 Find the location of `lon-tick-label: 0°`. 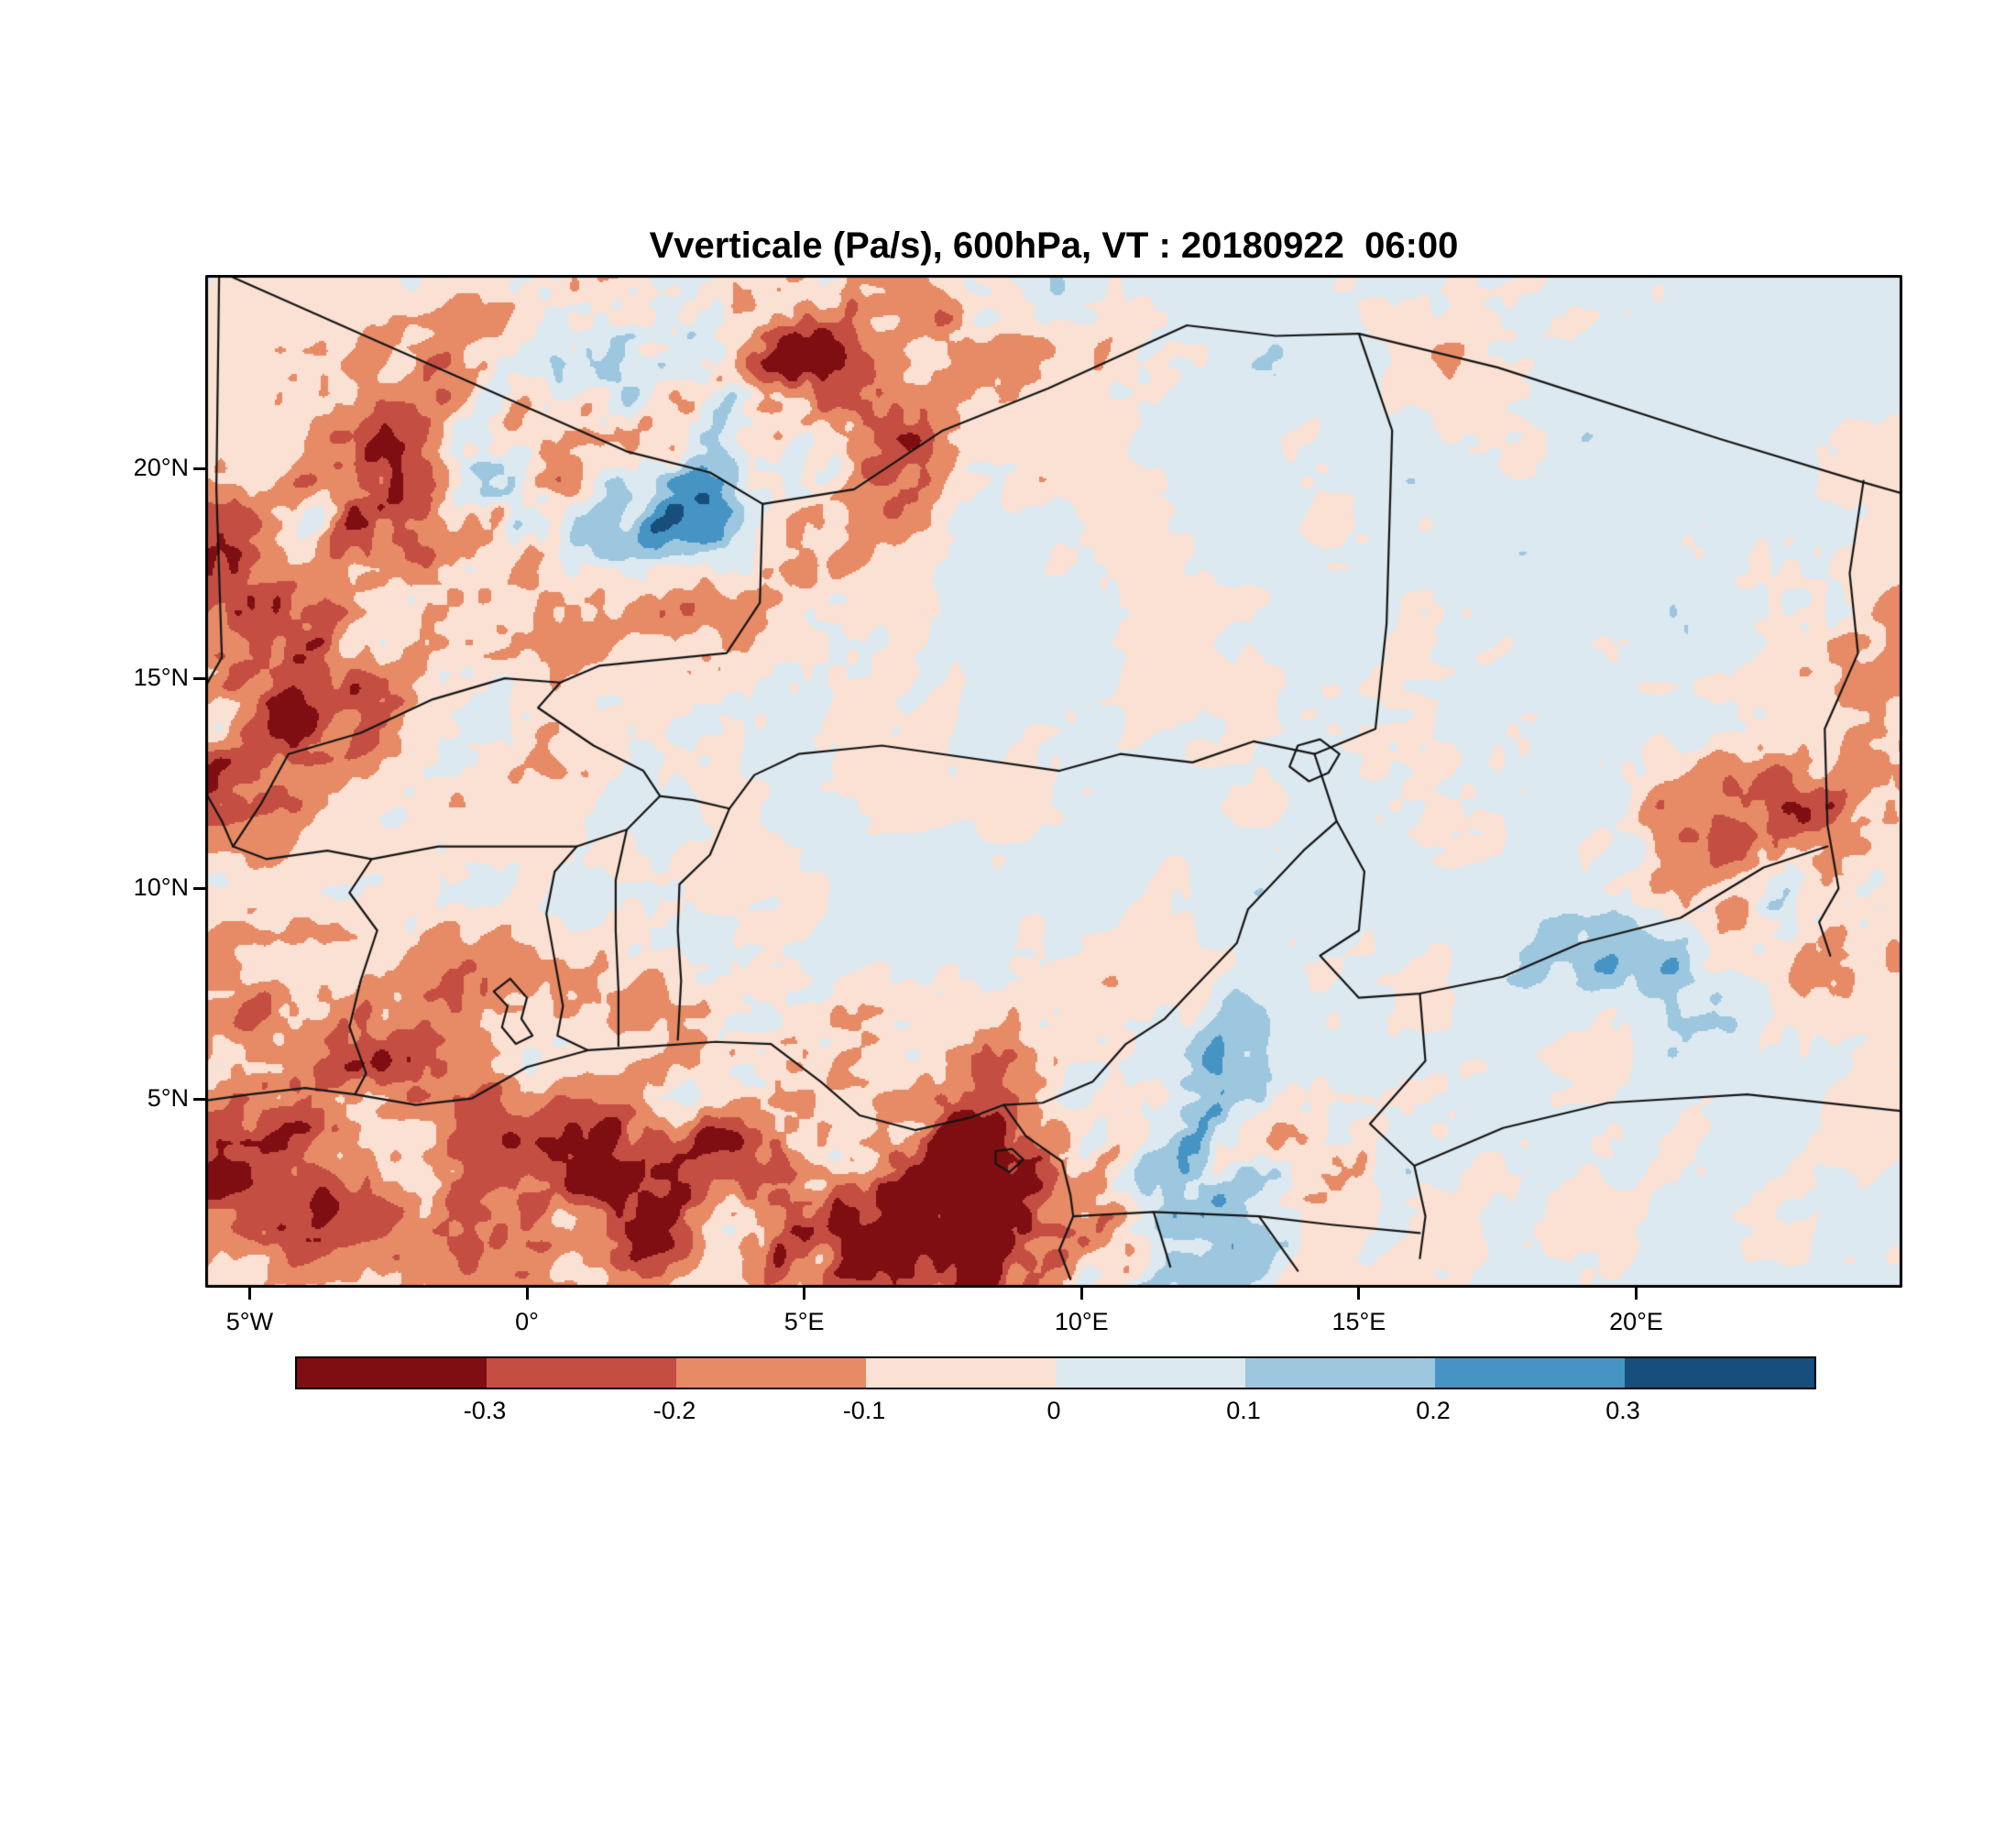

lon-tick-label: 0° is located at coordinates (527, 1321).